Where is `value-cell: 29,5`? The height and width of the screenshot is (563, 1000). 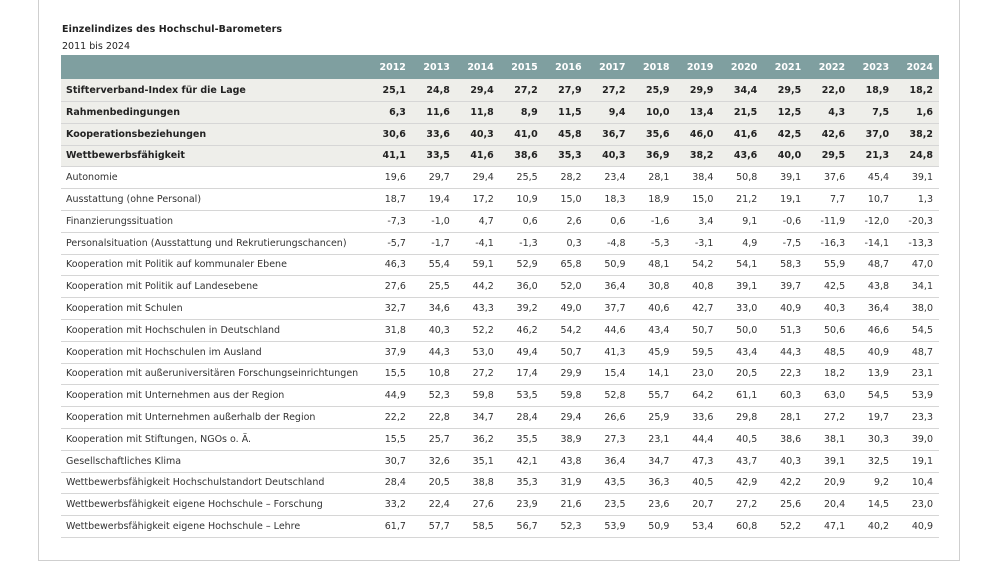
value-cell: 29,5 is located at coordinates (829, 156).